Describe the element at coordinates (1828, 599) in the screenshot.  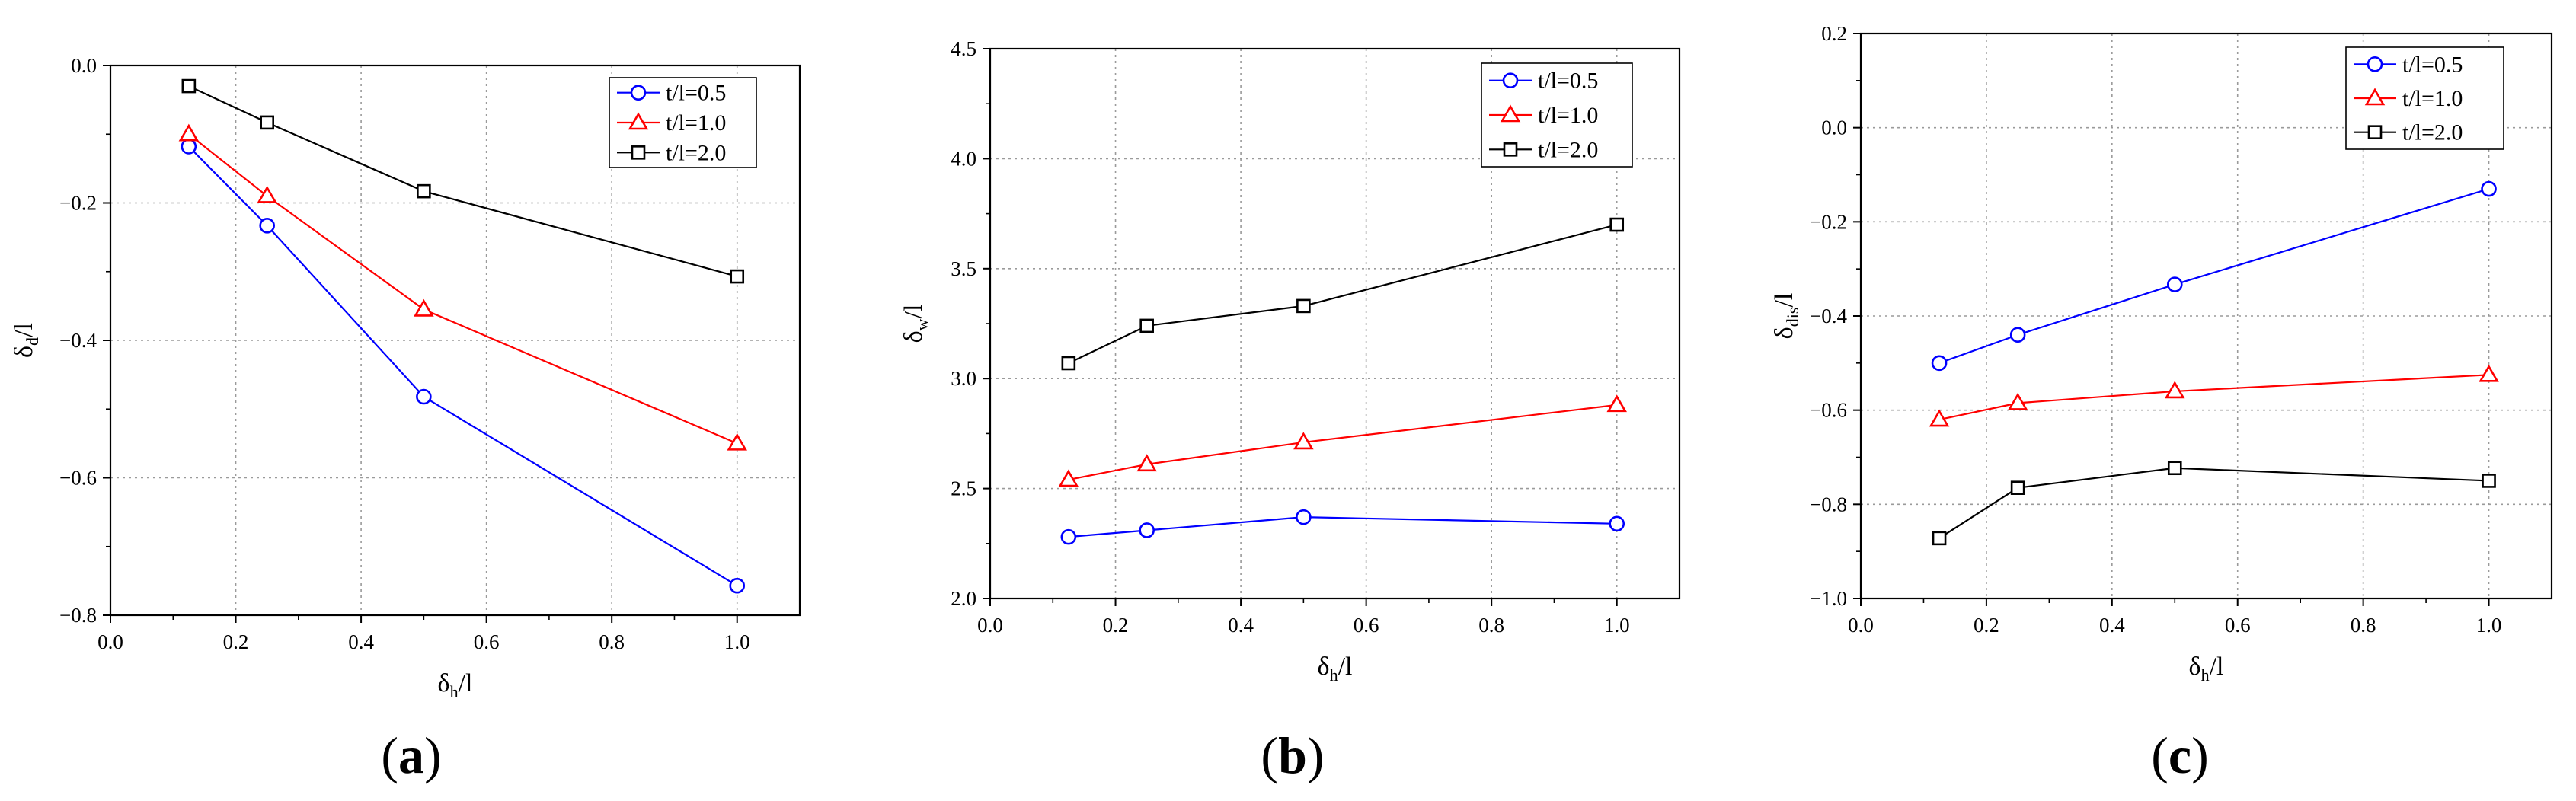
I see `y-tick-label: −1.0` at that location.